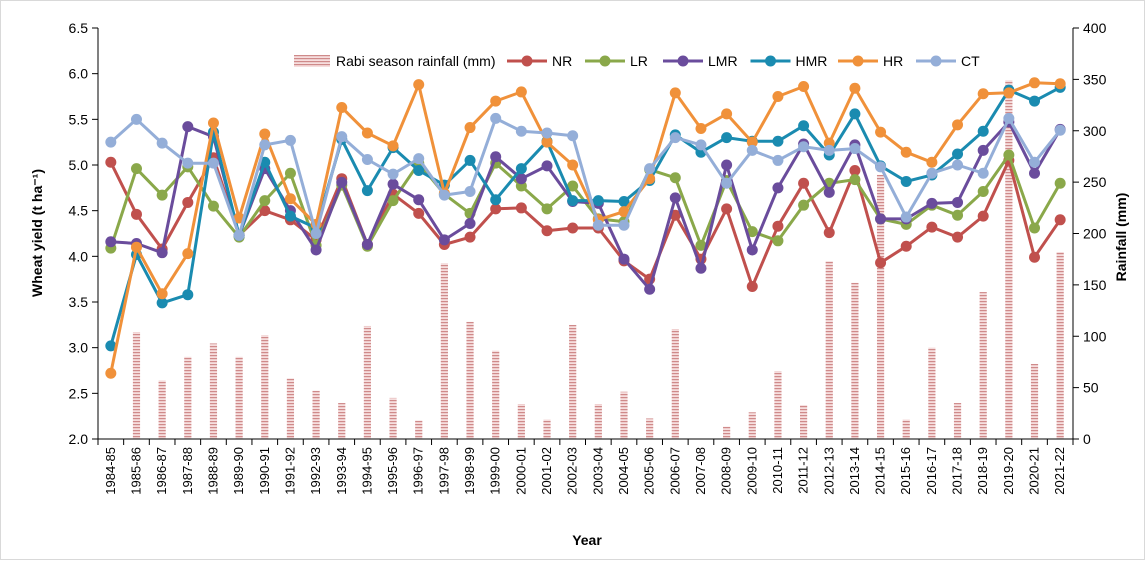 The width and height of the screenshot is (1145, 564). I want to click on x-tick-label: 2014-15, so click(880, 471).